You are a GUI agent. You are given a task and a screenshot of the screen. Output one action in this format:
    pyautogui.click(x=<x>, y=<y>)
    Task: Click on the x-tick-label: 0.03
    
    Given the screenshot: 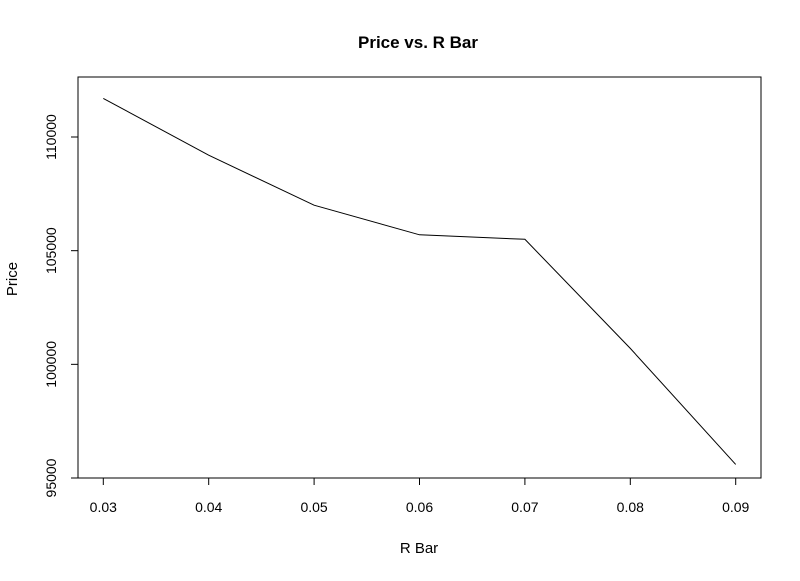 What is the action you would take?
    pyautogui.click(x=103, y=507)
    